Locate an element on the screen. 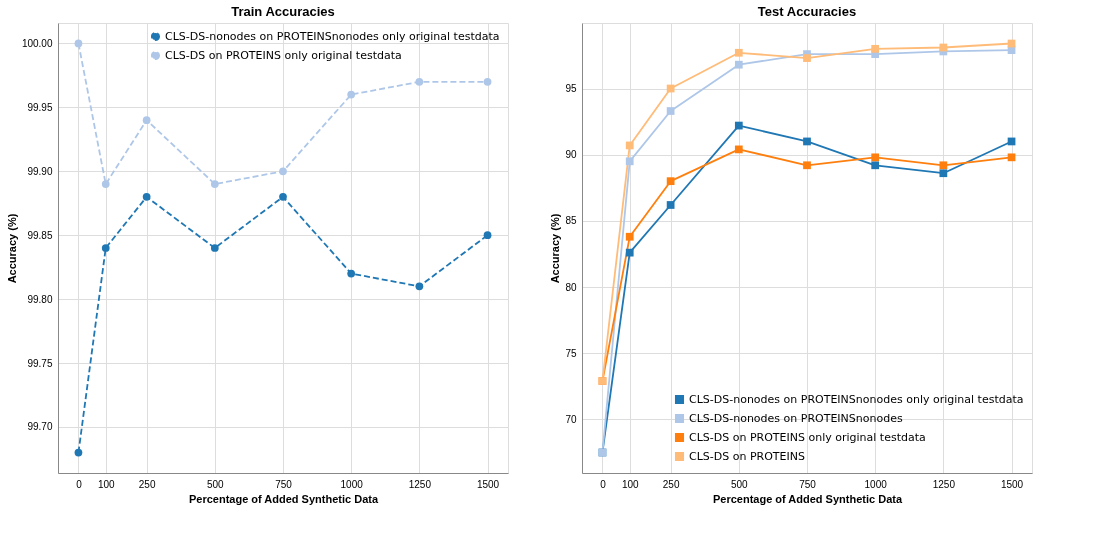  y-tick-label: 99.80 is located at coordinates (40, 299).